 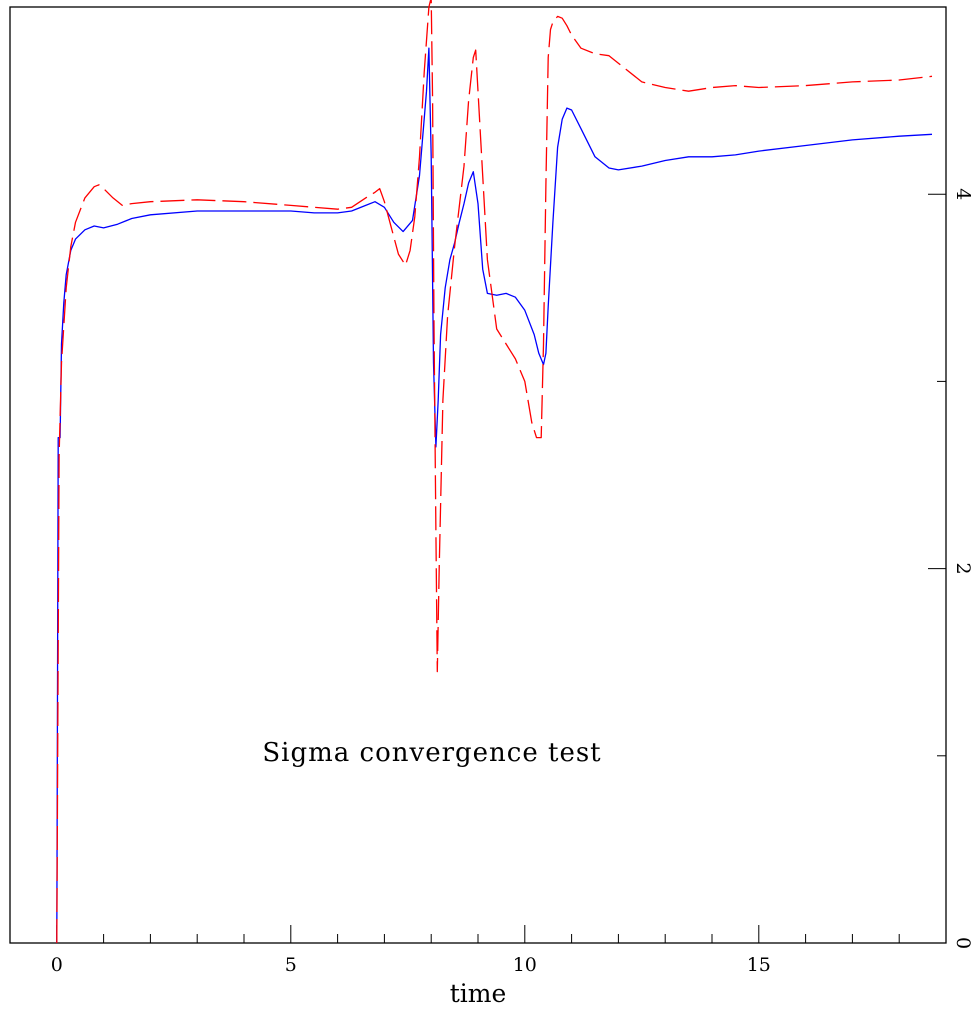 What do you see at coordinates (961, 194) in the screenshot?
I see `y-tick-label: 4` at bounding box center [961, 194].